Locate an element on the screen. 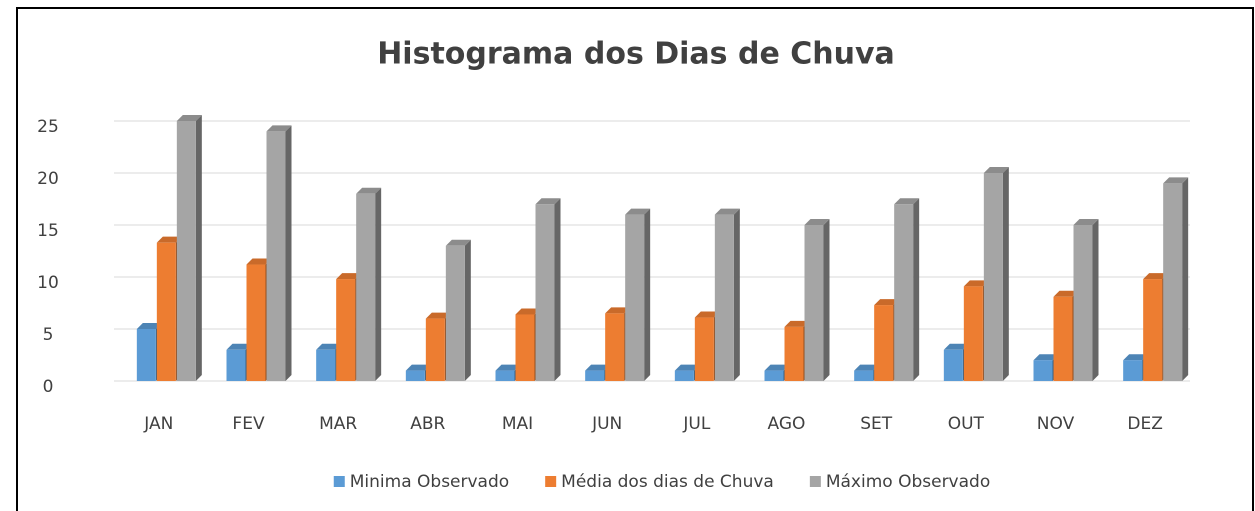  legend-label: Minima Observado is located at coordinates (429, 482).